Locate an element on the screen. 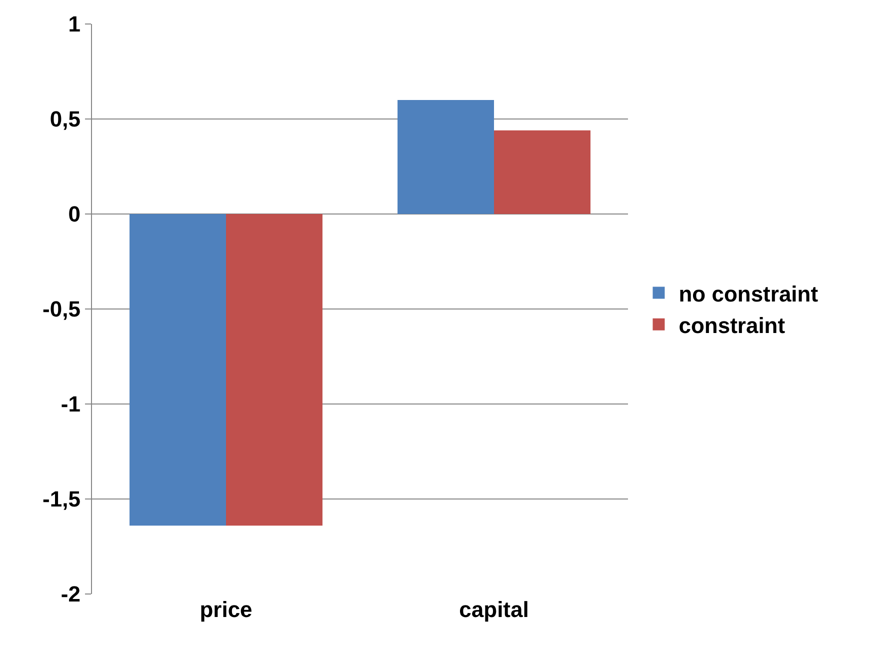  y-tick-label: -0,5 is located at coordinates (61, 309).